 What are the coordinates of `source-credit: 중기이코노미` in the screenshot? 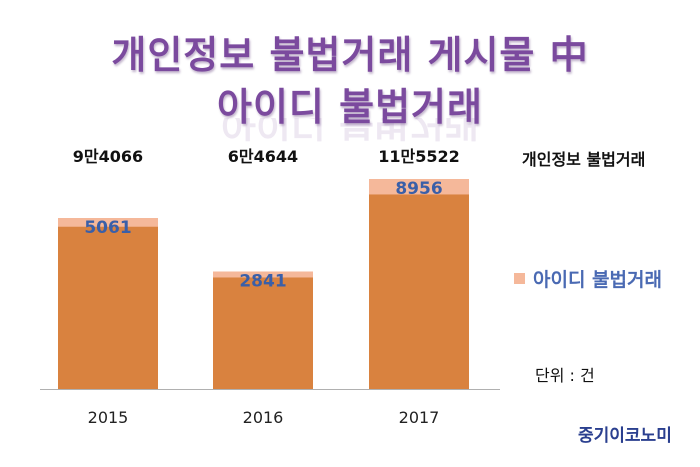 It's located at (625, 436).